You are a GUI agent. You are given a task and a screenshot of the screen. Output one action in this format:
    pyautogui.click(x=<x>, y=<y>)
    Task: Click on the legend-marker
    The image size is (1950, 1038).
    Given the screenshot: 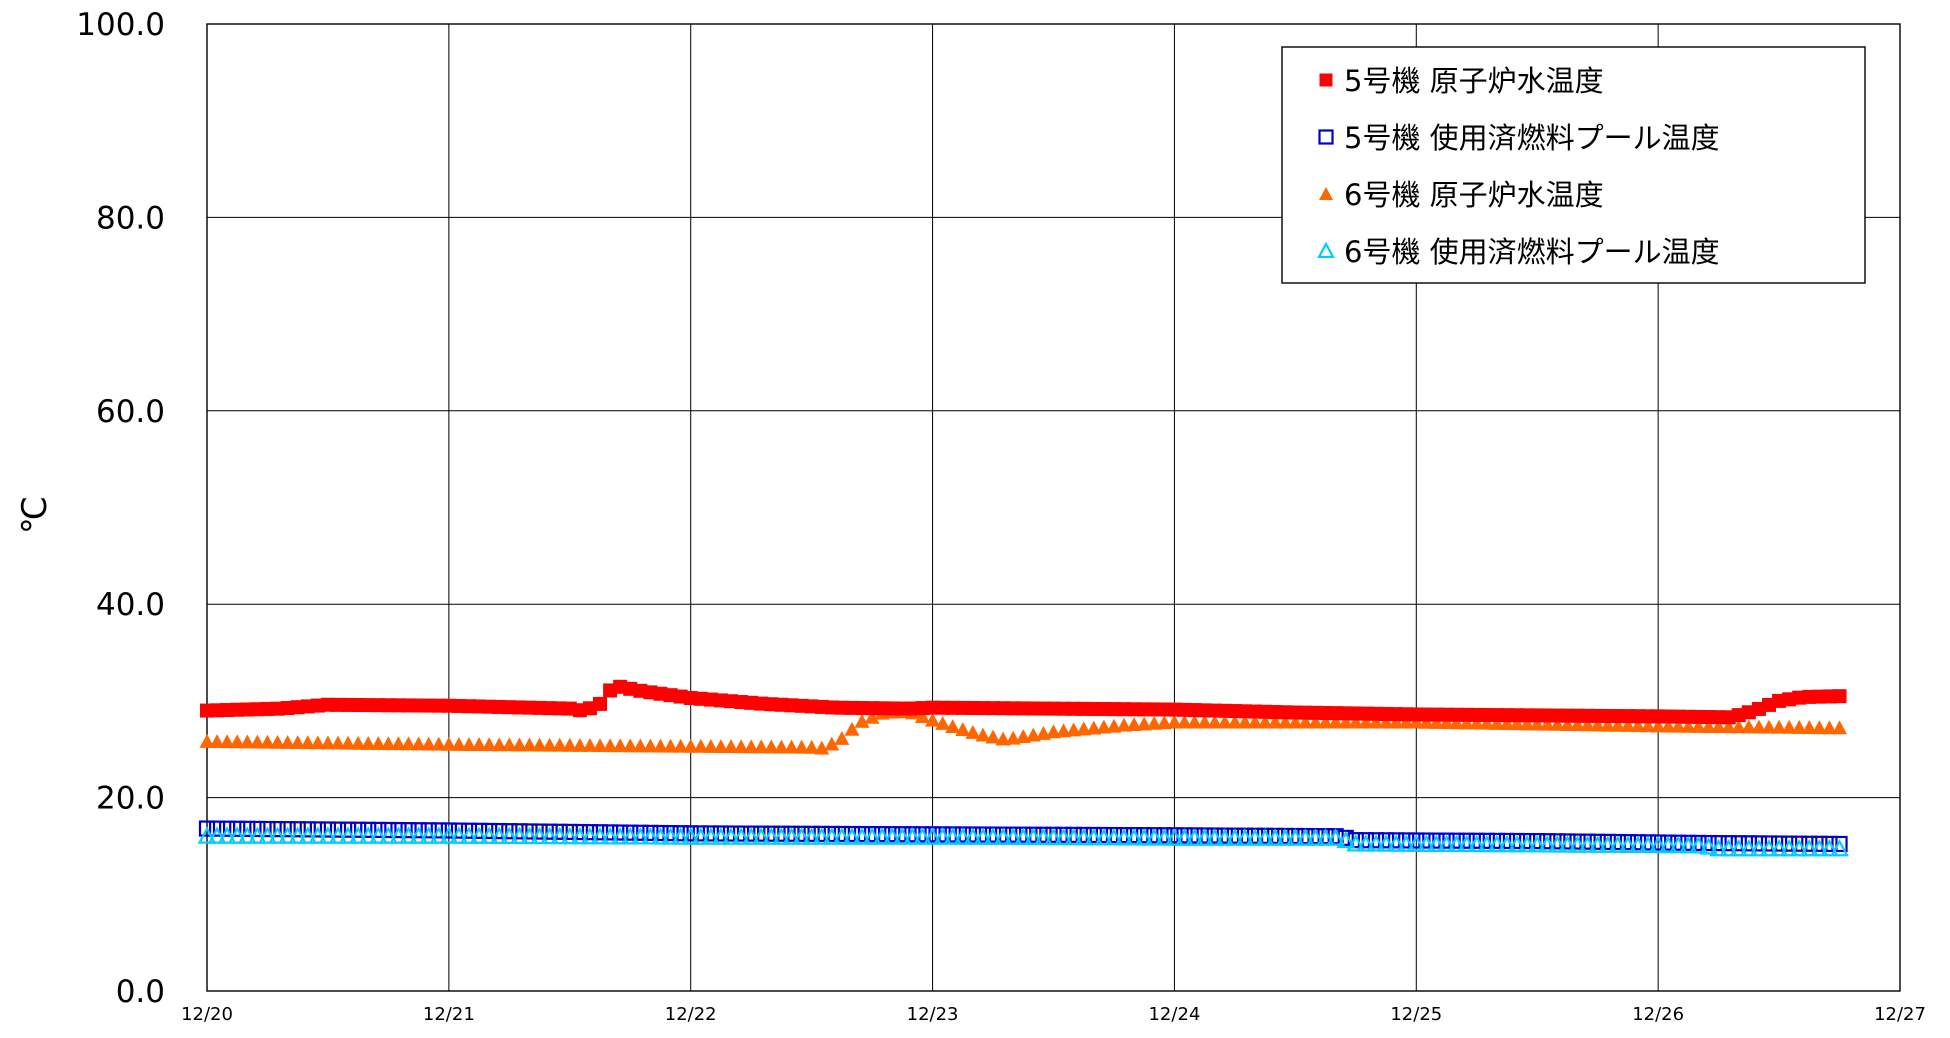 What is the action you would take?
    pyautogui.click(x=1326, y=250)
    